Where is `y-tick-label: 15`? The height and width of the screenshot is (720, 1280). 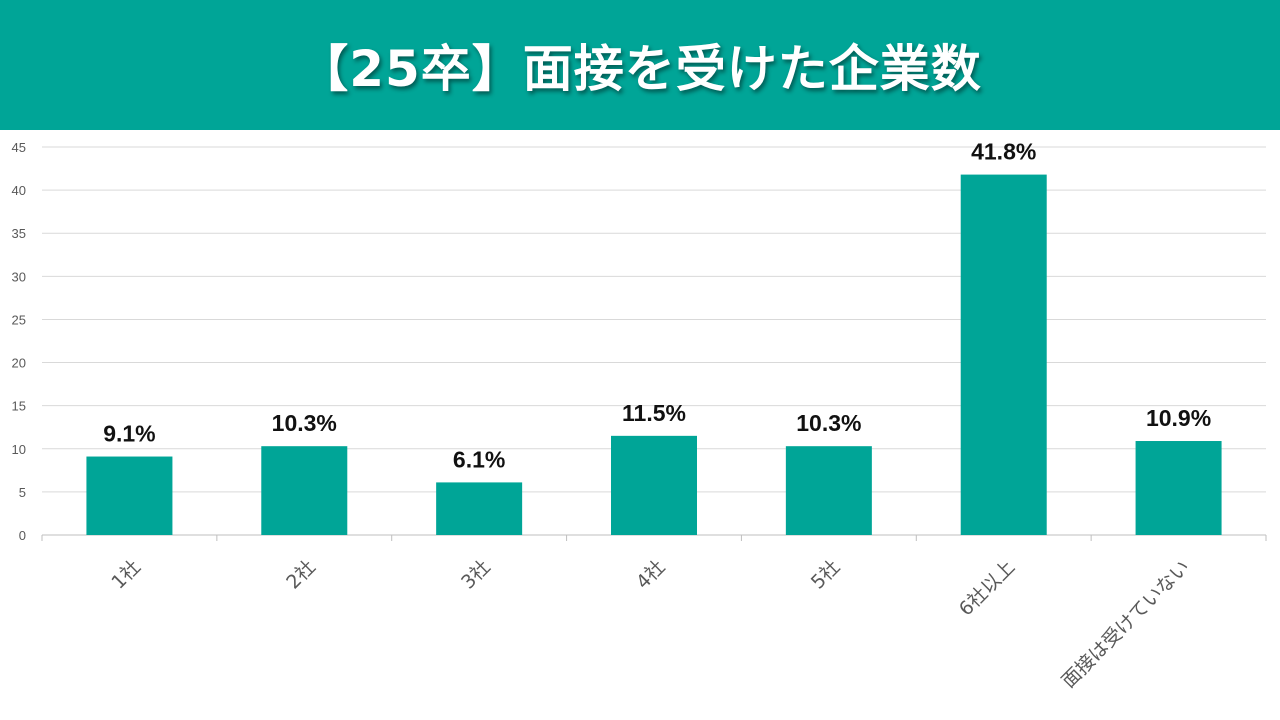
y-tick-label: 15 is located at coordinates (19, 406).